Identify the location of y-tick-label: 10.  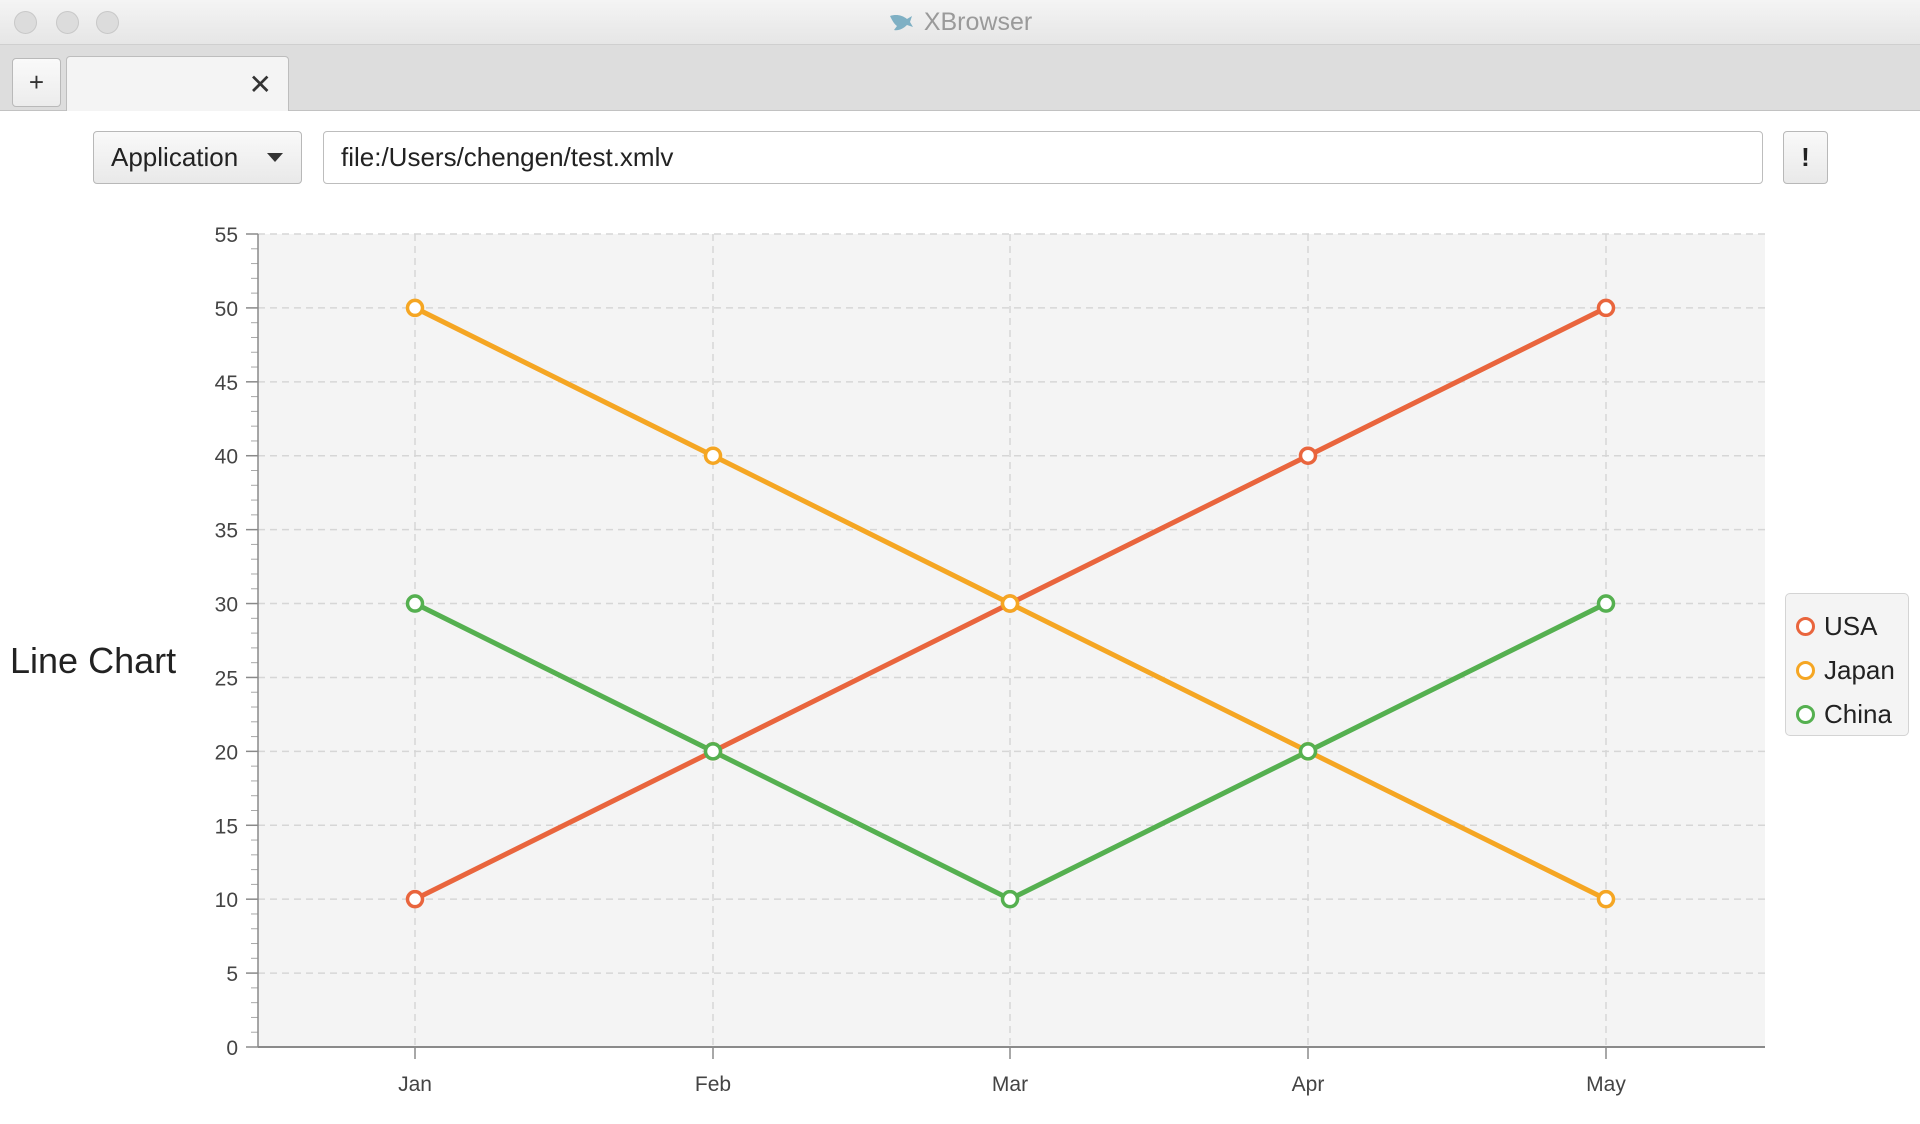
(226, 900).